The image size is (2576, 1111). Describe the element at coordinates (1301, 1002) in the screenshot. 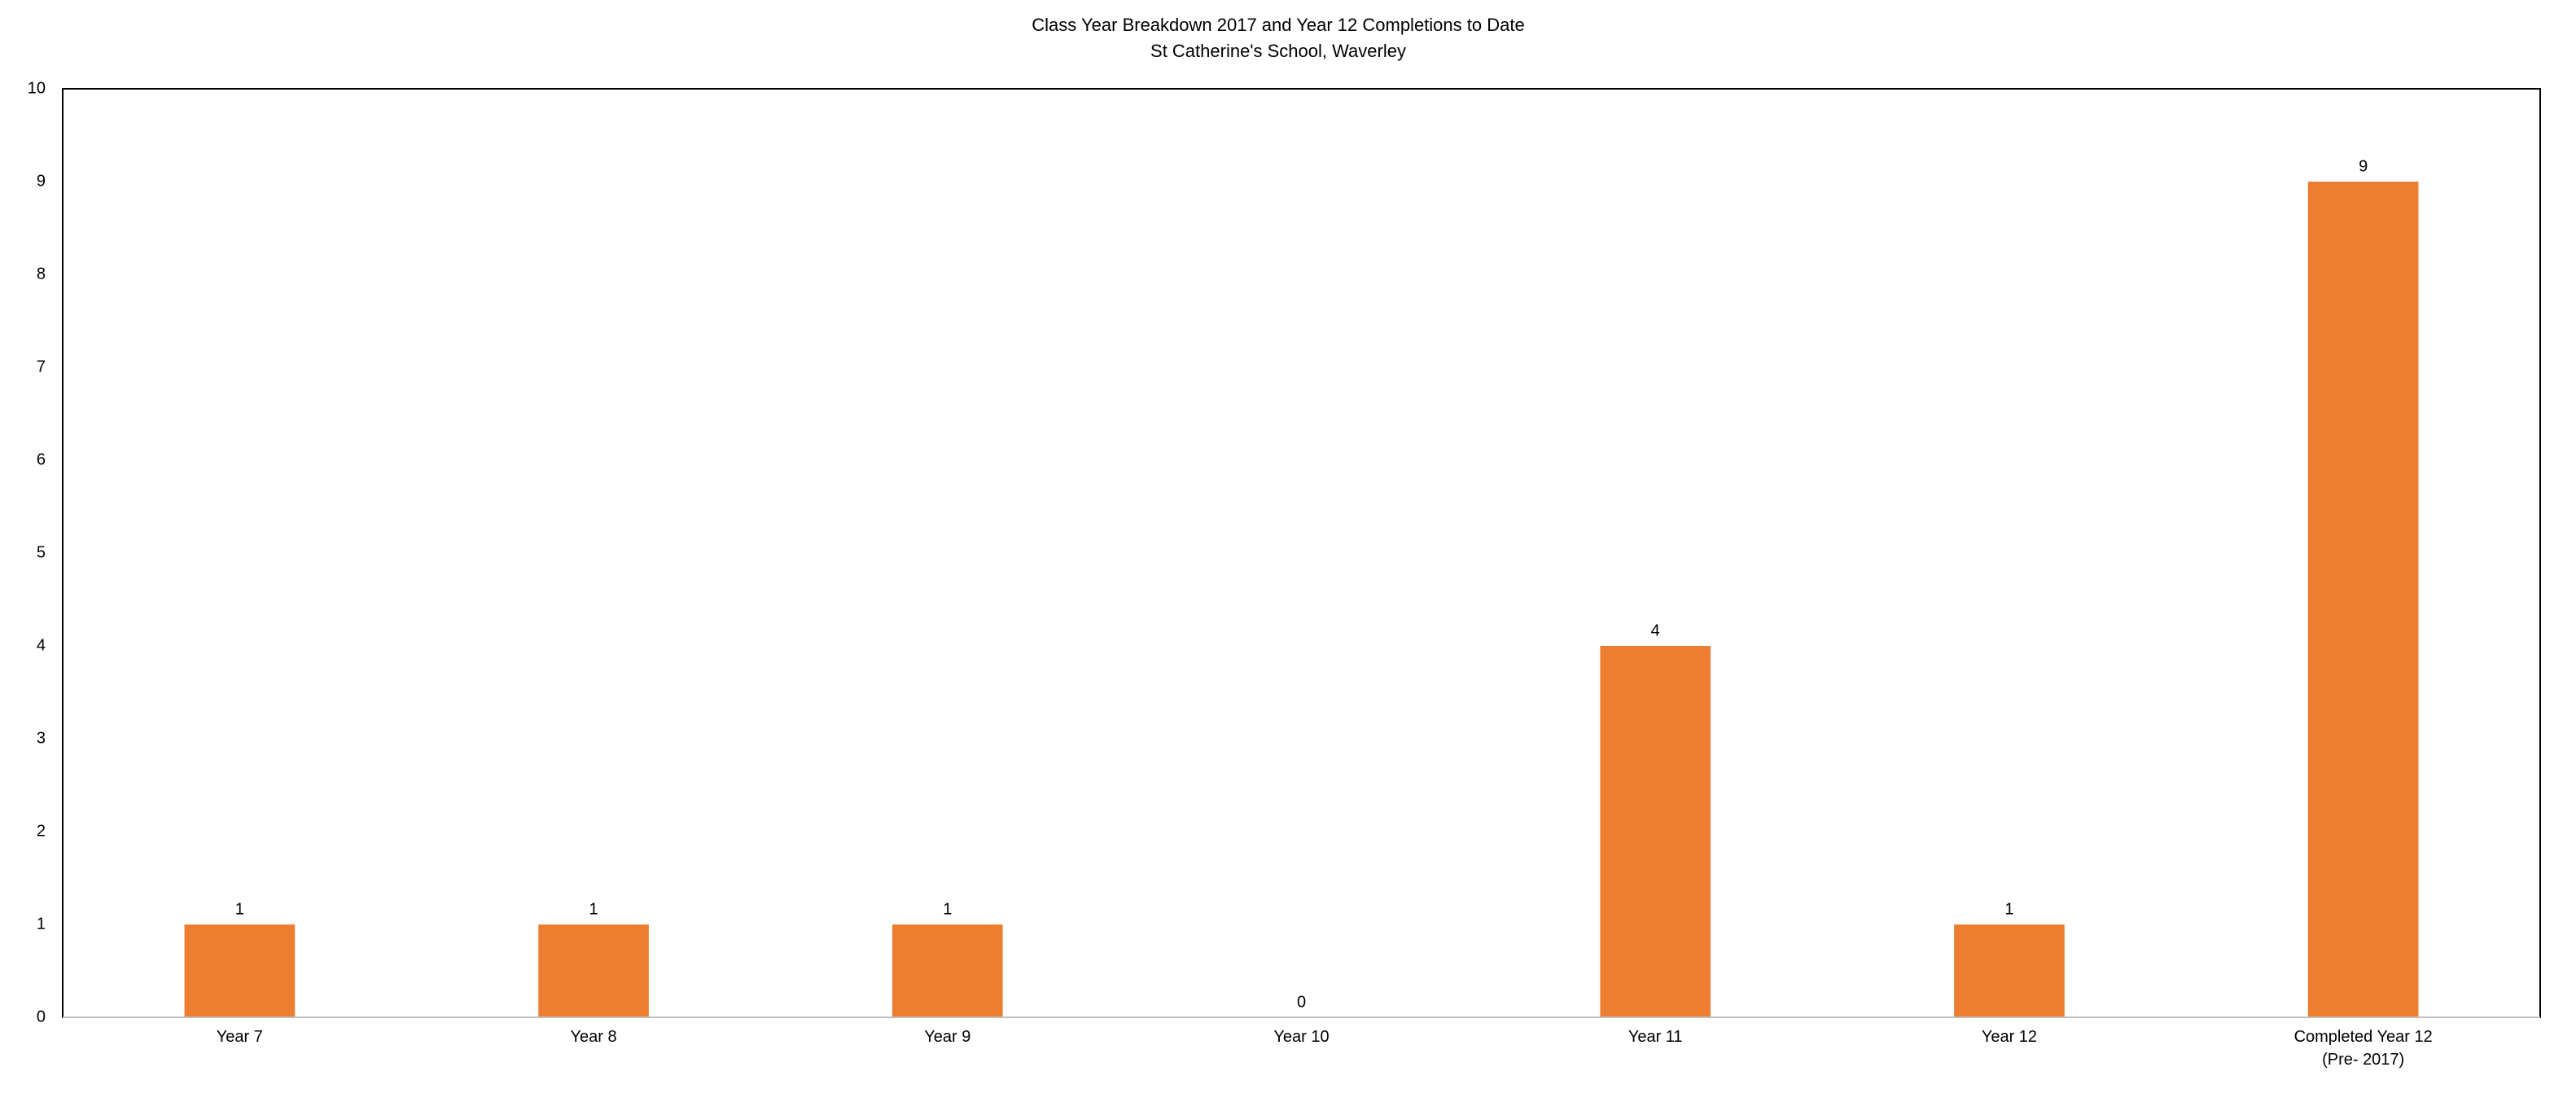

I see `value-label: 0` at that location.